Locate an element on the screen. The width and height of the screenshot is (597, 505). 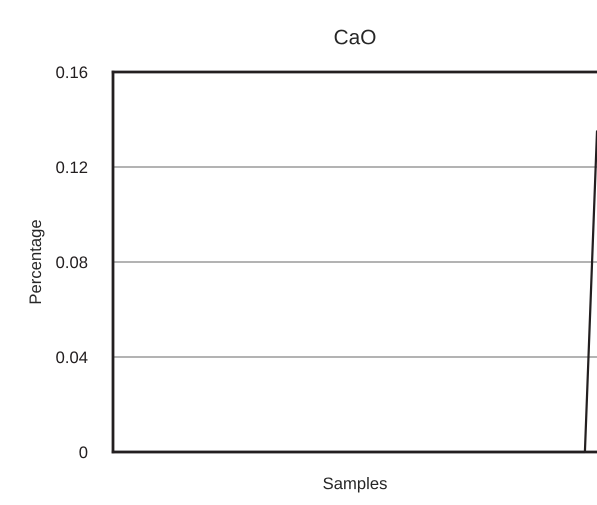
y-tick-label: 0.12 is located at coordinates (72, 167).